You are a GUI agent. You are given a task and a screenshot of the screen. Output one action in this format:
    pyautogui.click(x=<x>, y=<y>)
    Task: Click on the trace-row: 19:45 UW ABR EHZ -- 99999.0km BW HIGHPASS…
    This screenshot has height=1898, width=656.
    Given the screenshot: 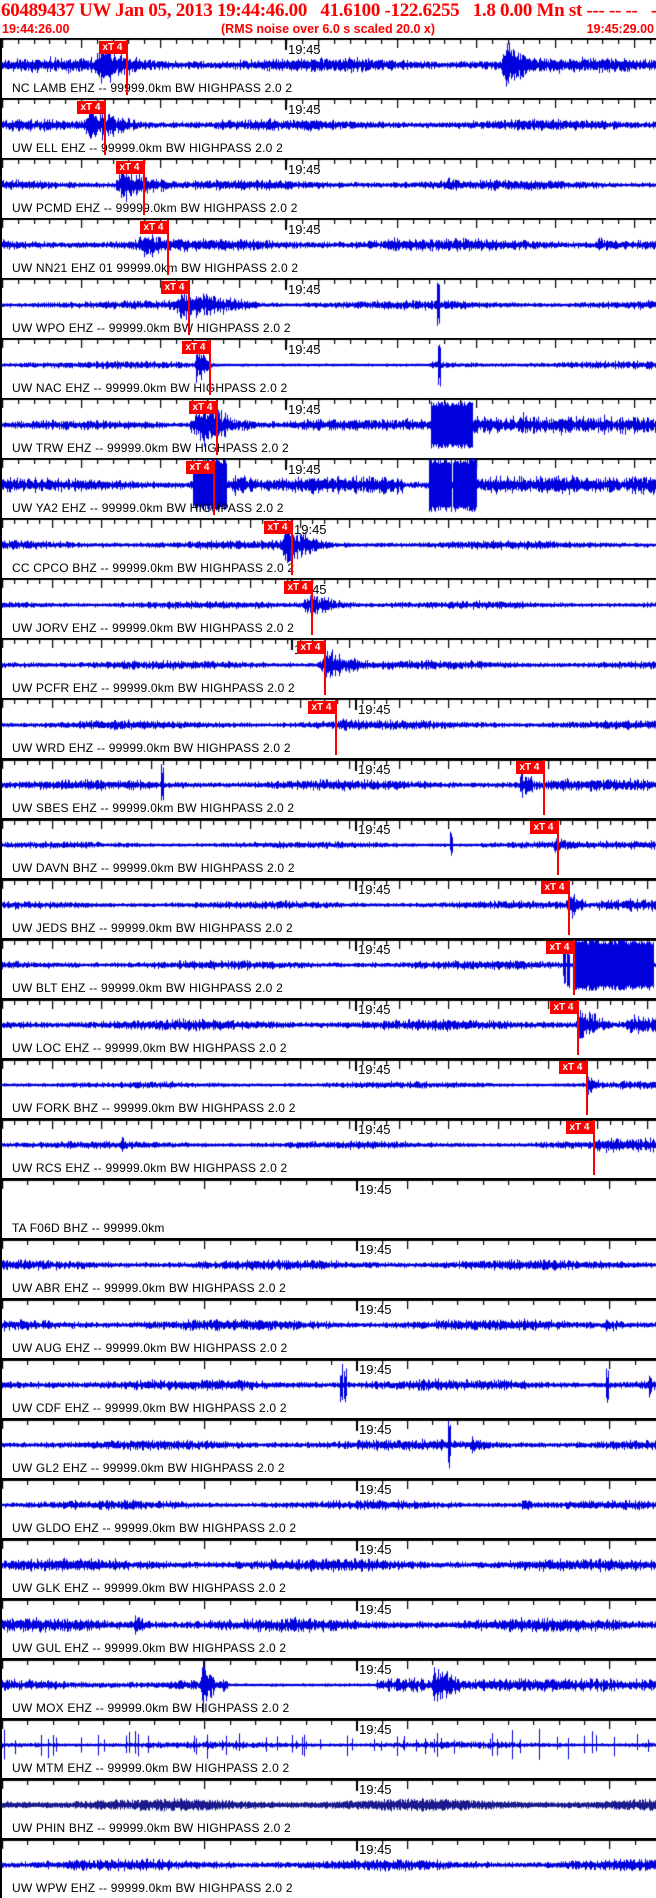 What is the action you would take?
    pyautogui.click(x=329, y=1268)
    